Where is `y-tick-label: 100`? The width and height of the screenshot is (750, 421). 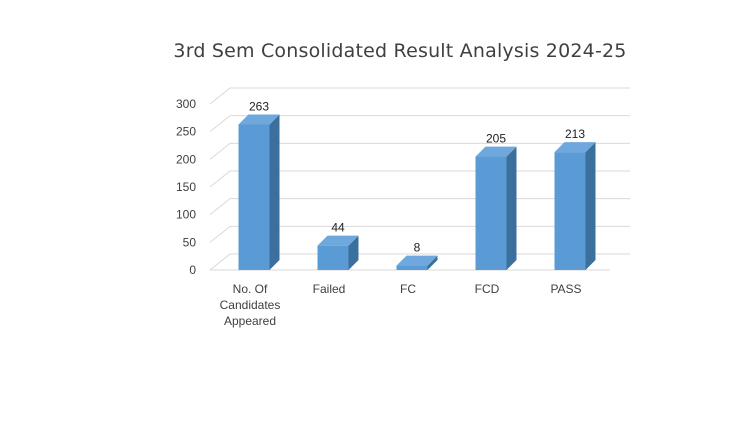
y-tick-label: 100 is located at coordinates (186, 215).